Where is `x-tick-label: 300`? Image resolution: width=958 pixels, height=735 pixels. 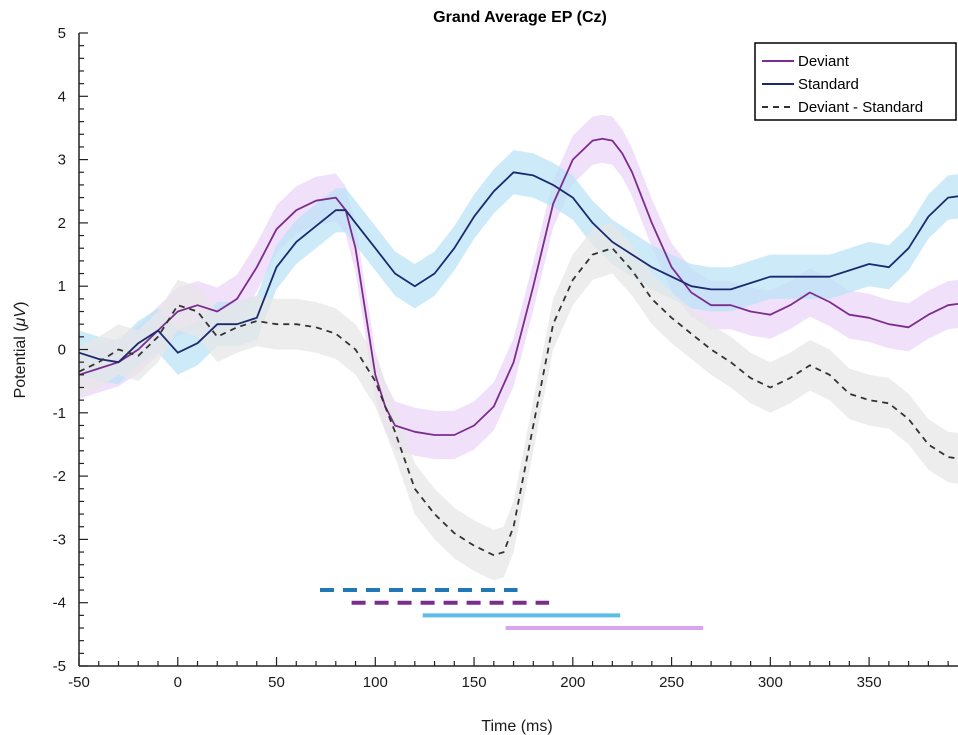 x-tick-label: 300 is located at coordinates (770, 682).